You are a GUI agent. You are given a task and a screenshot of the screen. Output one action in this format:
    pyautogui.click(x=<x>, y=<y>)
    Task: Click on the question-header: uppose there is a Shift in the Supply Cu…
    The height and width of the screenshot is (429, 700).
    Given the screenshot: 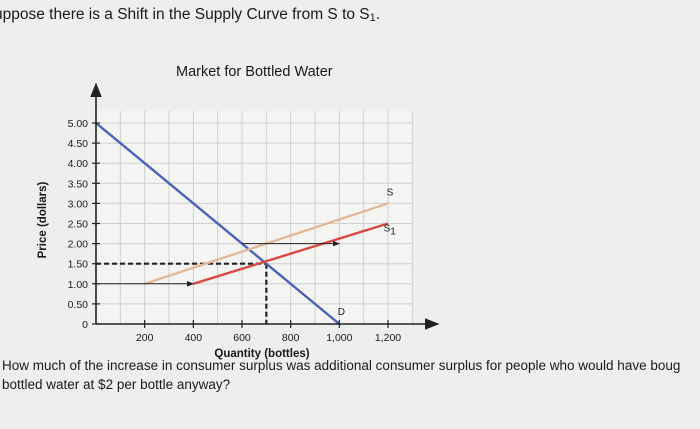 What is the action you would take?
    pyautogui.click(x=190, y=15)
    